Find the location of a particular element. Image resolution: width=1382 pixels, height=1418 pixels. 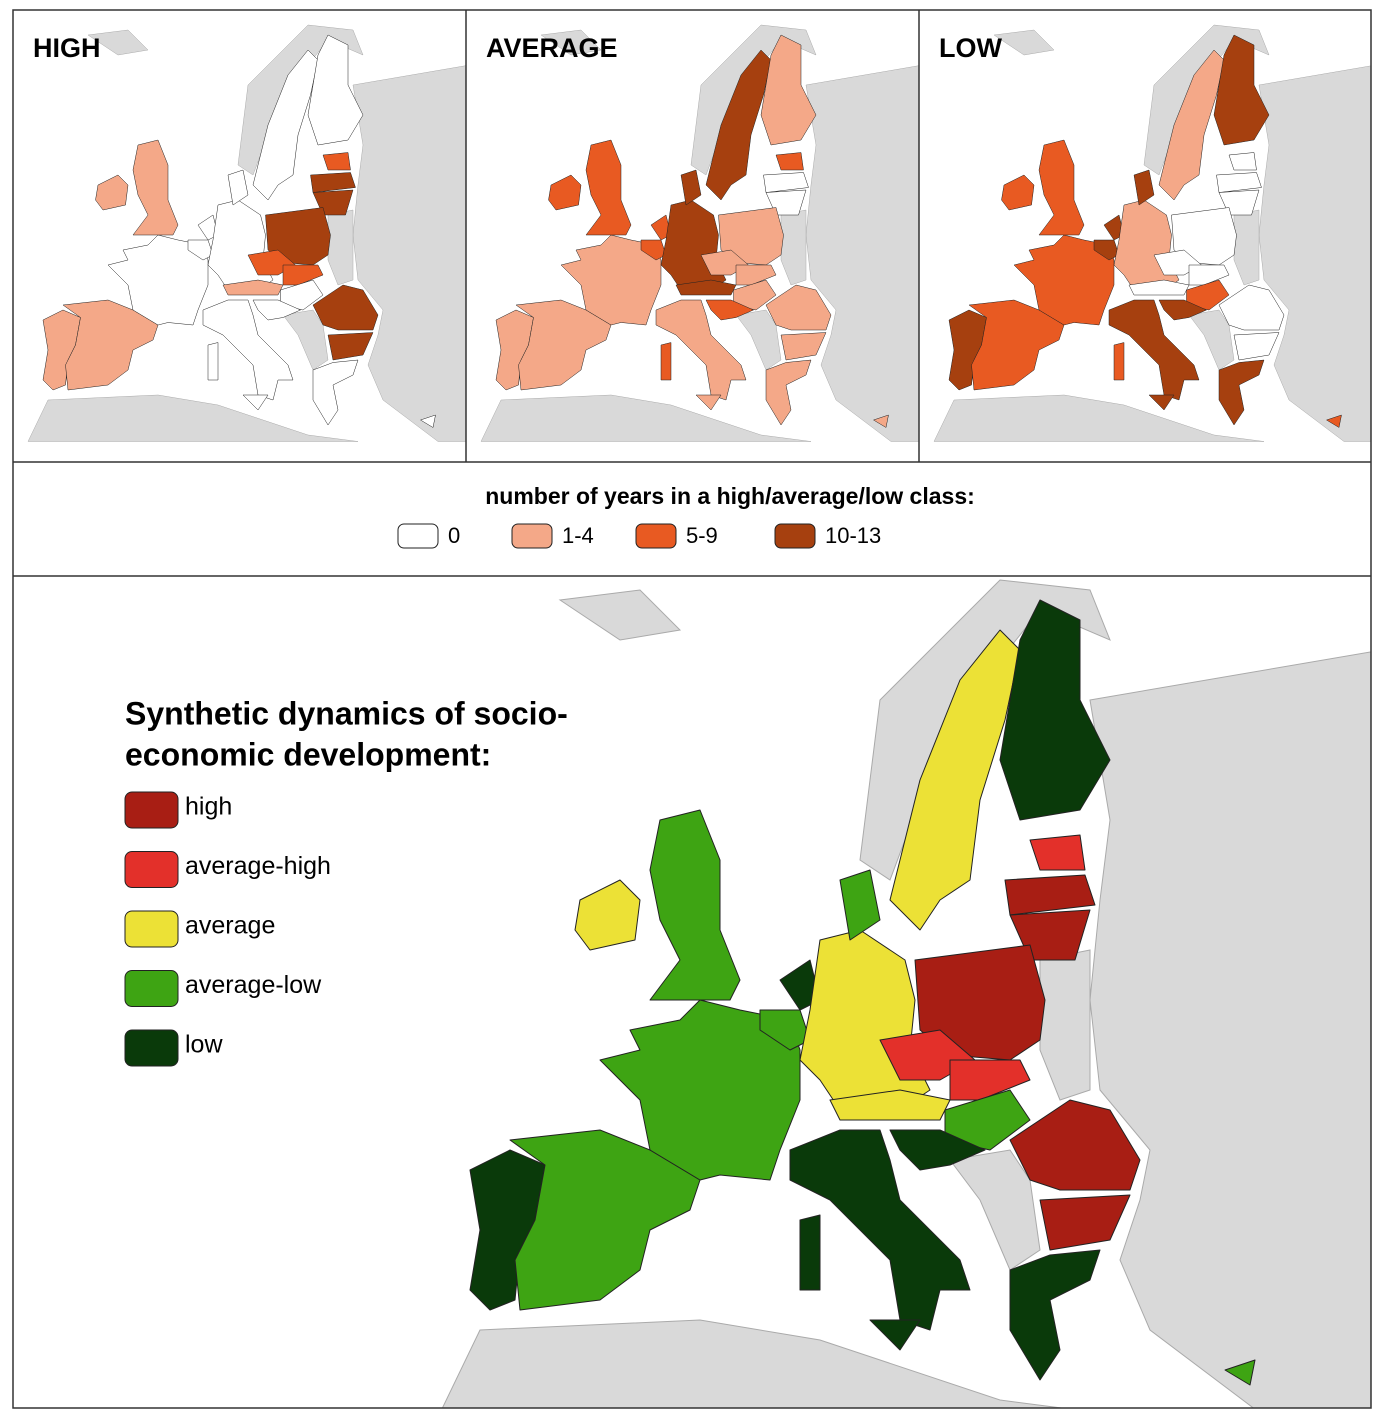

legend-title-line: economic development: is located at coordinates (308, 754).